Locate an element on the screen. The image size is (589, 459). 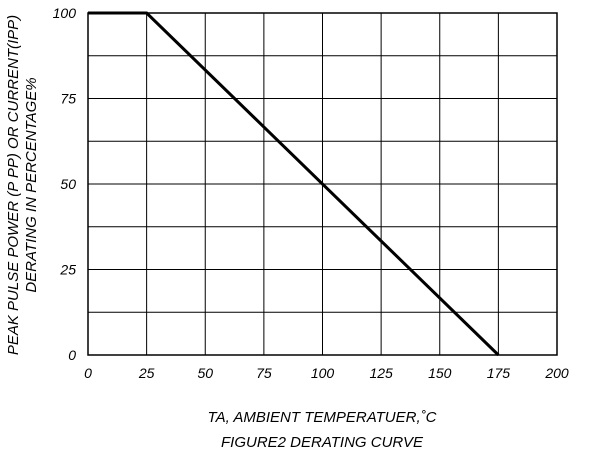
x-tick-label: 175 is located at coordinates (499, 373).